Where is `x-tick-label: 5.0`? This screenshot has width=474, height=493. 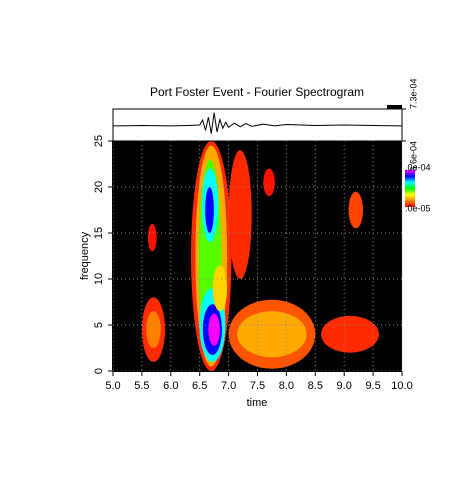 x-tick-label: 5.0 is located at coordinates (112, 386).